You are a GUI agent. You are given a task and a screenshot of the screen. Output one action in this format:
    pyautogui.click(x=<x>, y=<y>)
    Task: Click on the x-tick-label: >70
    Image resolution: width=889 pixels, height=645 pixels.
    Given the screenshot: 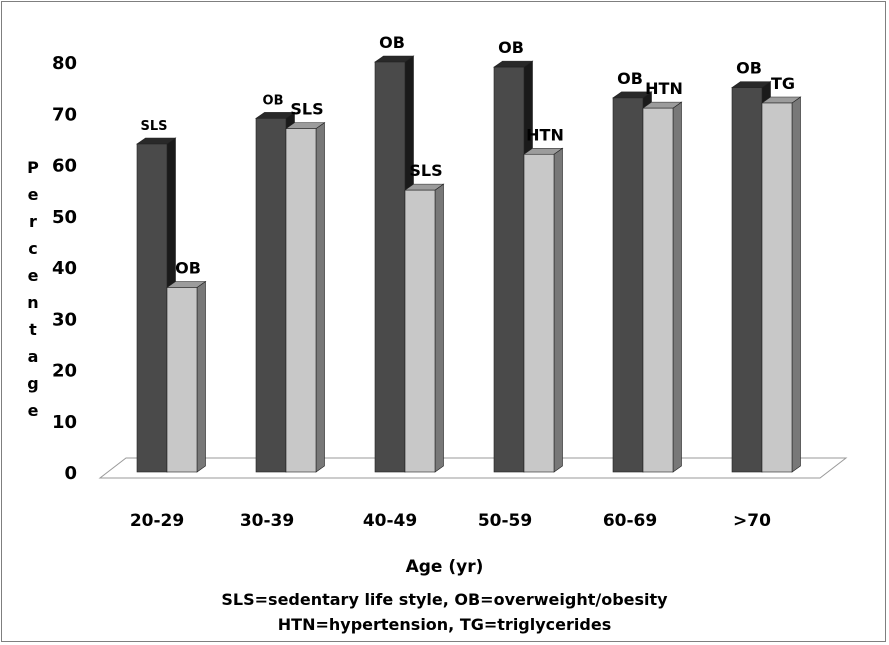 What is the action you would take?
    pyautogui.click(x=752, y=521)
    